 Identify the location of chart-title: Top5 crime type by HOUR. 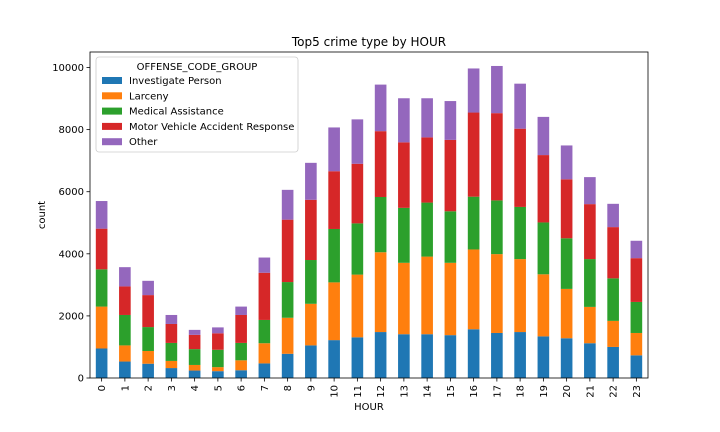
(368, 42).